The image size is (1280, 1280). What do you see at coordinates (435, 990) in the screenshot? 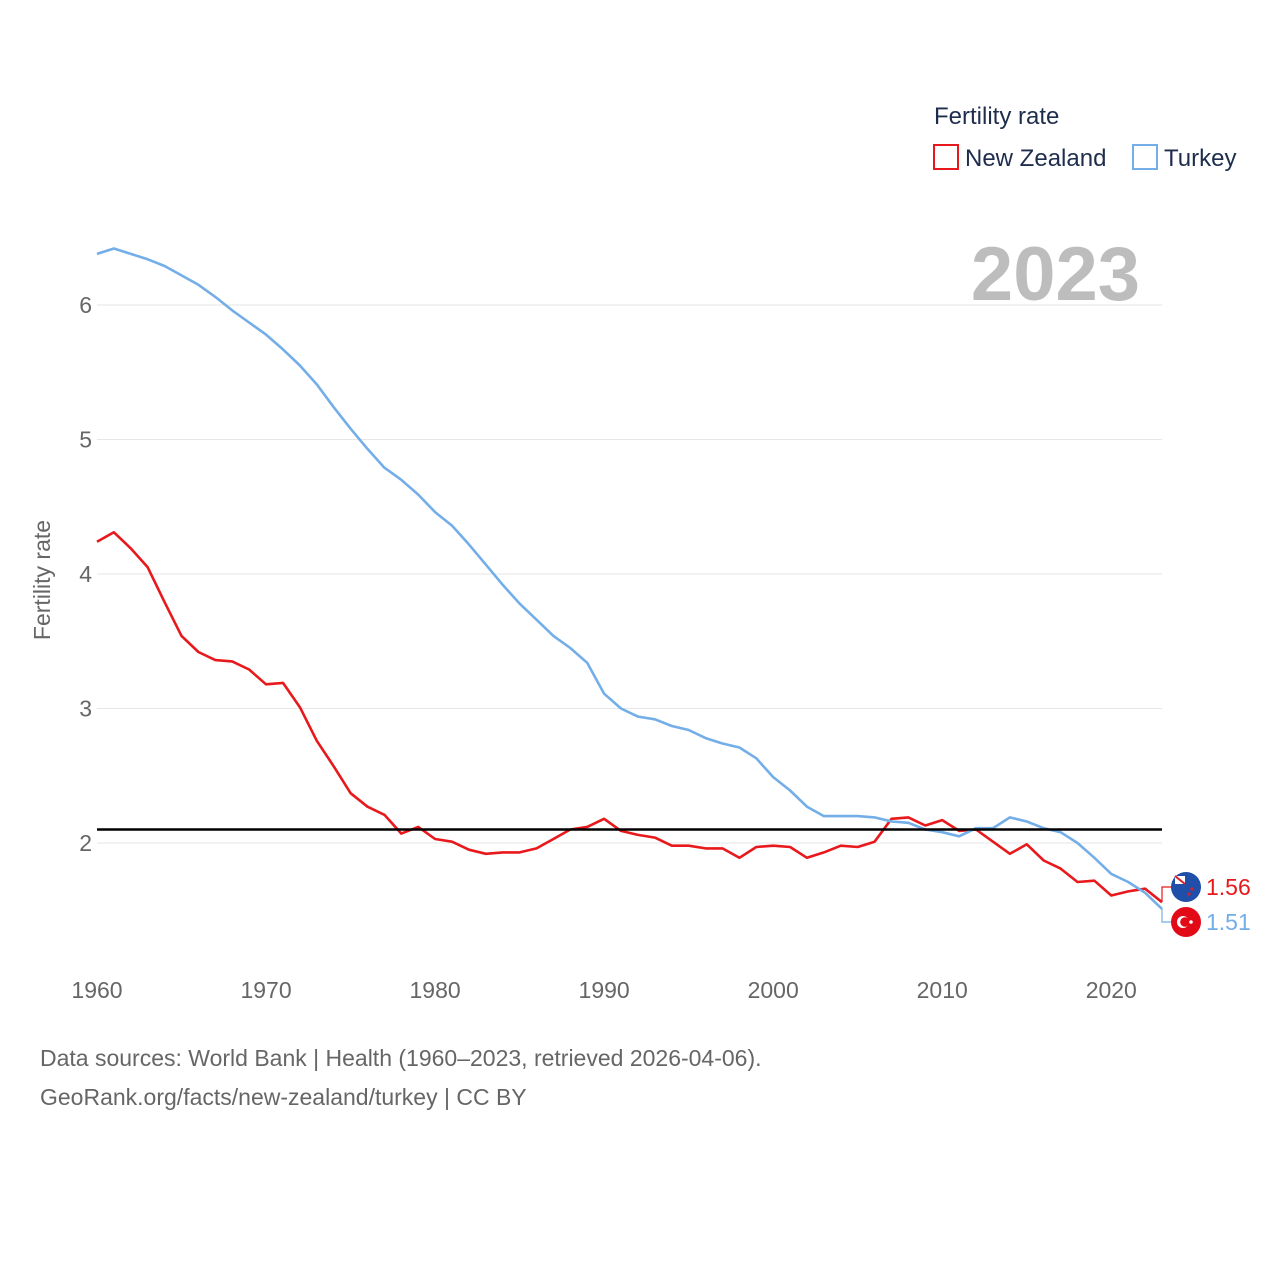
I see `x-tick-1980: 1980` at bounding box center [435, 990].